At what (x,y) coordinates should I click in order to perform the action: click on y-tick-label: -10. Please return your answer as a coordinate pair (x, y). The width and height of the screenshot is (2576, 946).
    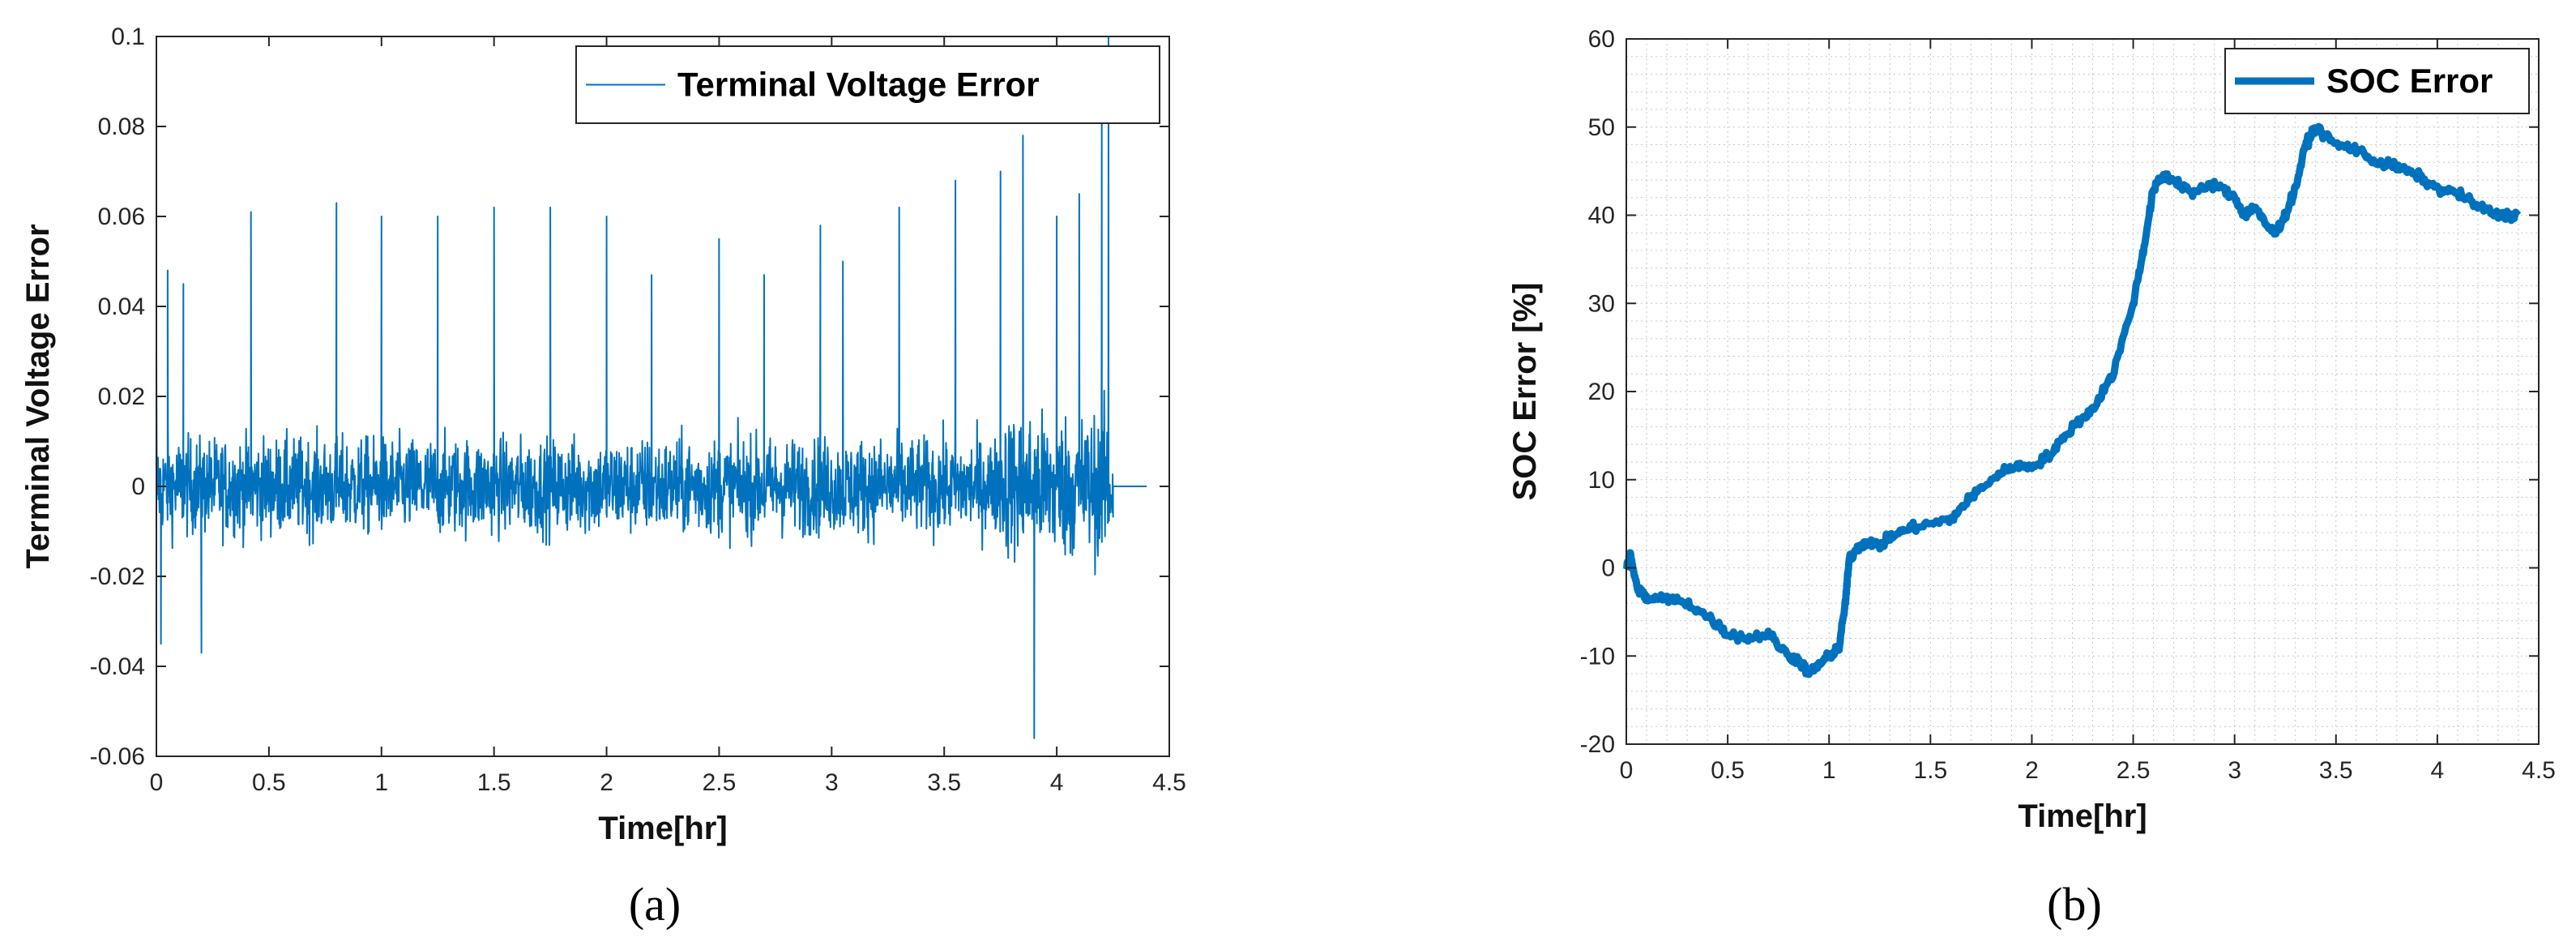
    Looking at the image, I should click on (1597, 657).